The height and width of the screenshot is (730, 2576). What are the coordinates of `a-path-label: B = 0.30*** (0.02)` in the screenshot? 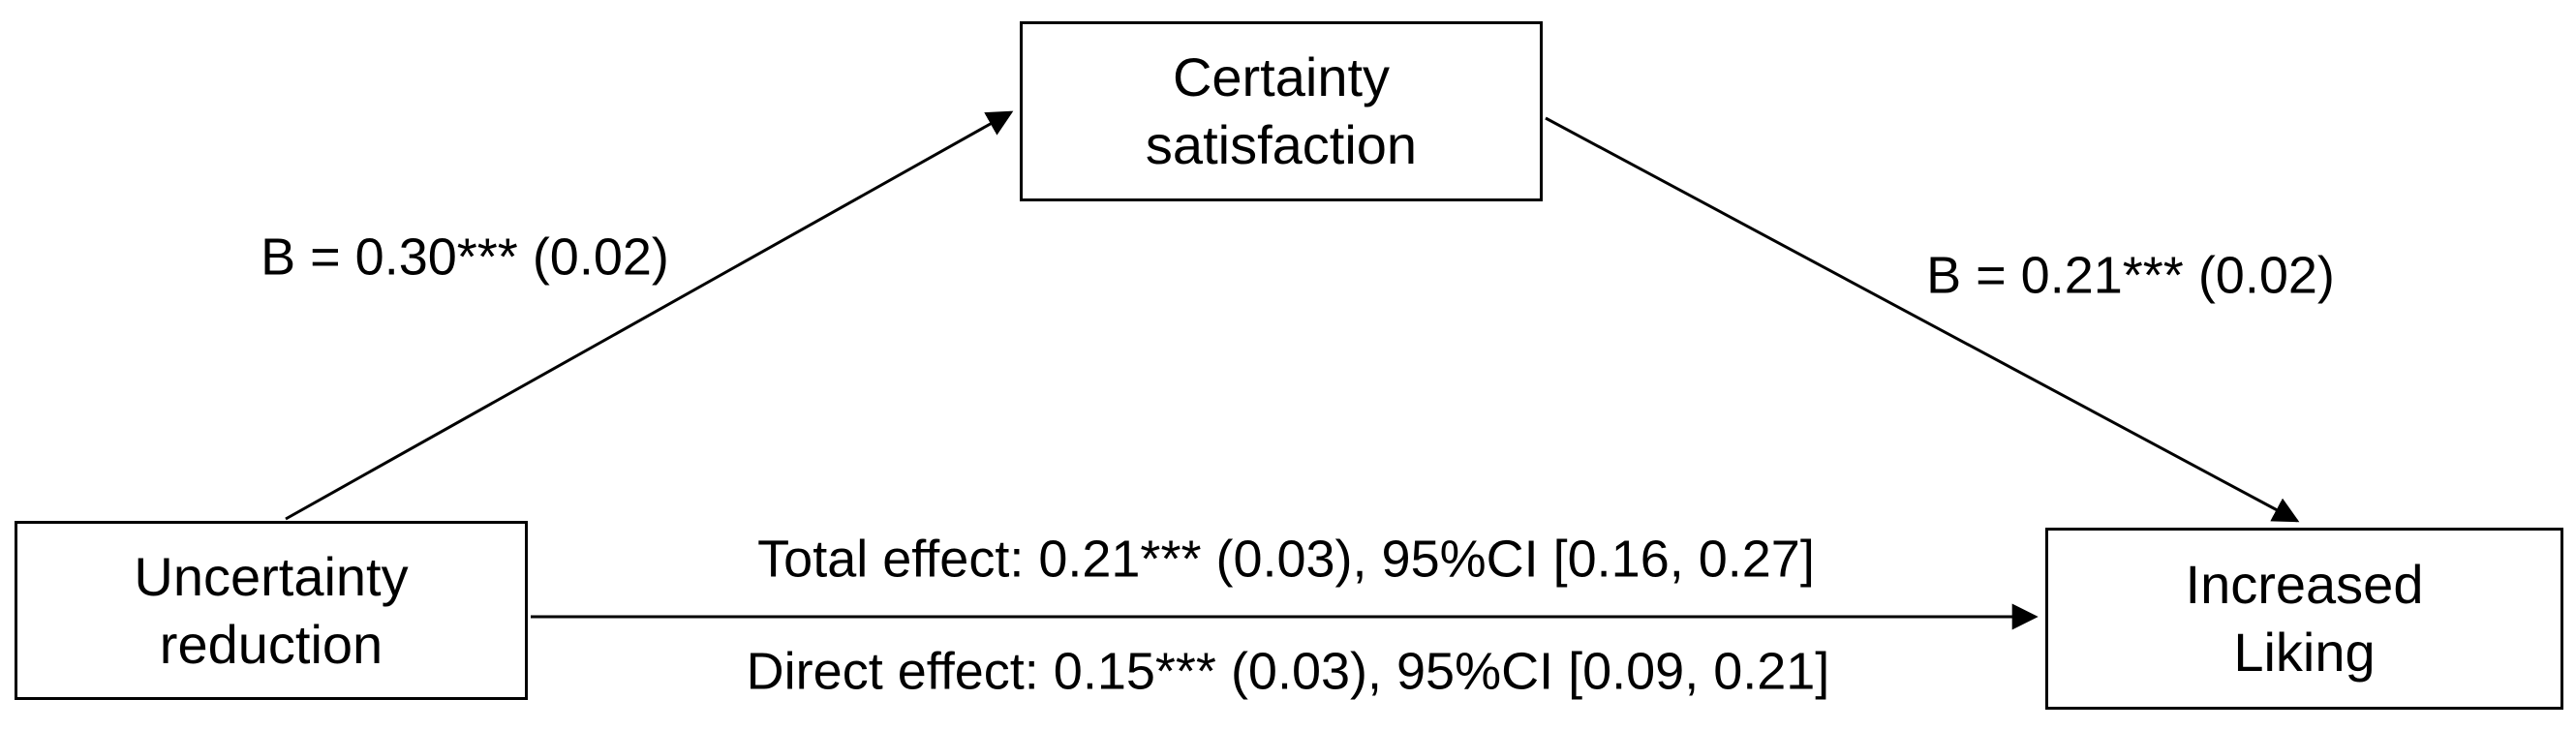 It's located at (465, 258).